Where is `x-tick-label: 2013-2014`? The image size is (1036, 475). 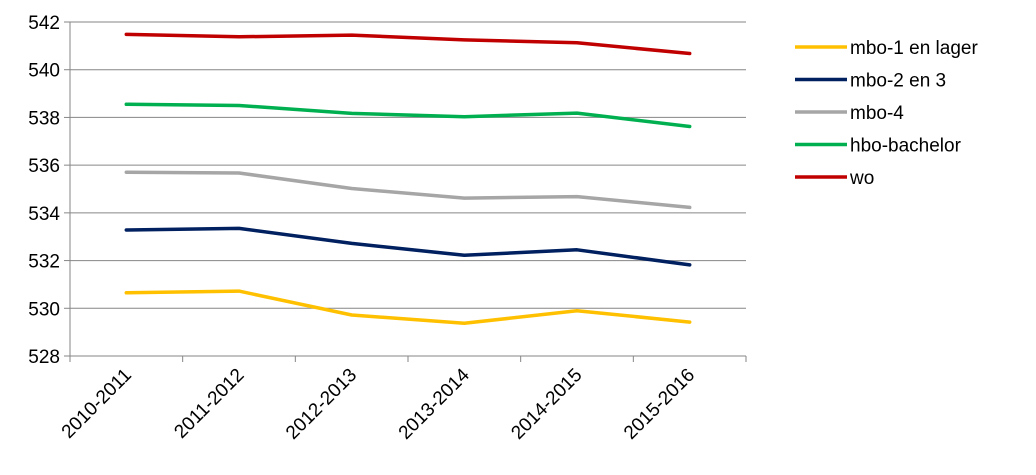 x-tick-label: 2013-2014 is located at coordinates (434, 403).